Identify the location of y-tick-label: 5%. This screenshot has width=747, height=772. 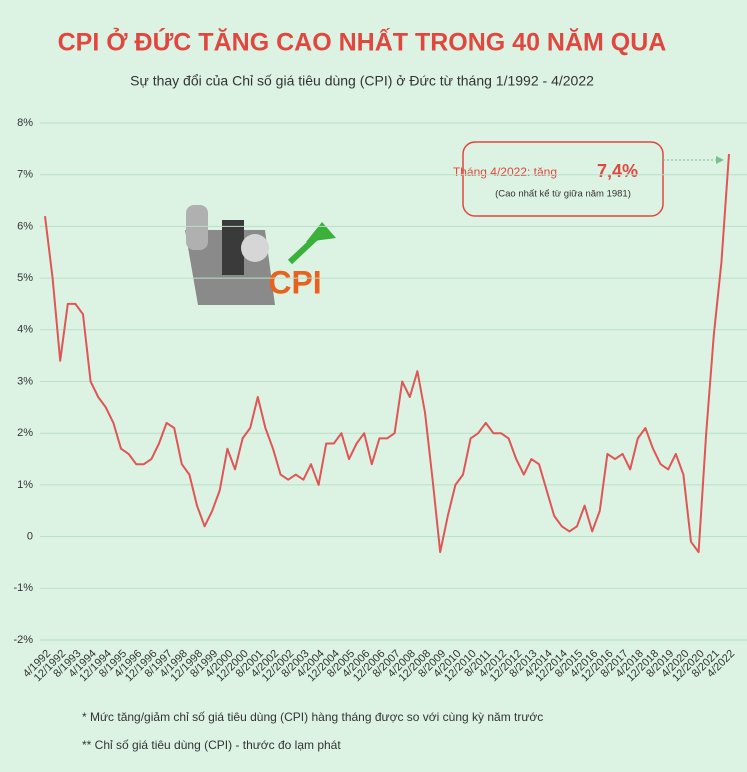
(25, 278).